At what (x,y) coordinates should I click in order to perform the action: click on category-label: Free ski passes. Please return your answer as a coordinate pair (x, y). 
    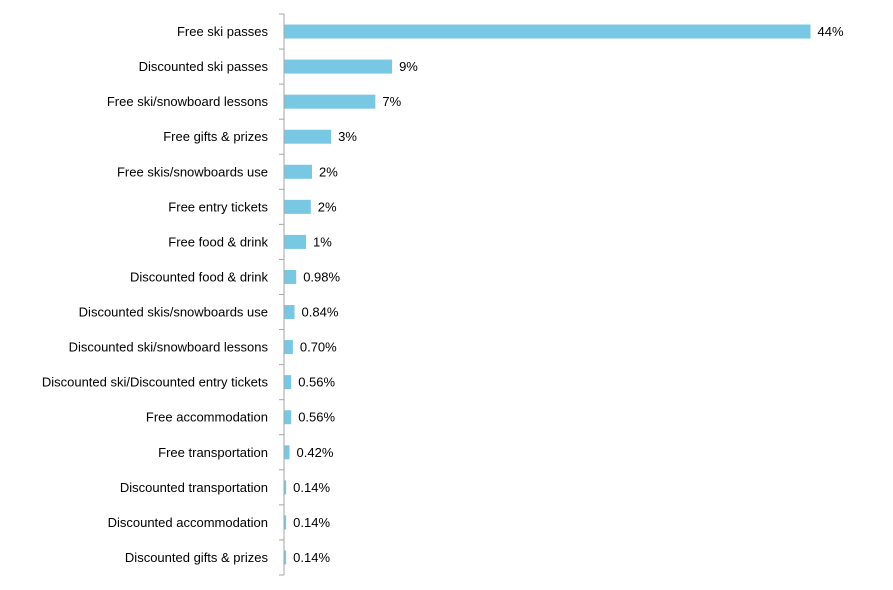
    Looking at the image, I should click on (223, 31).